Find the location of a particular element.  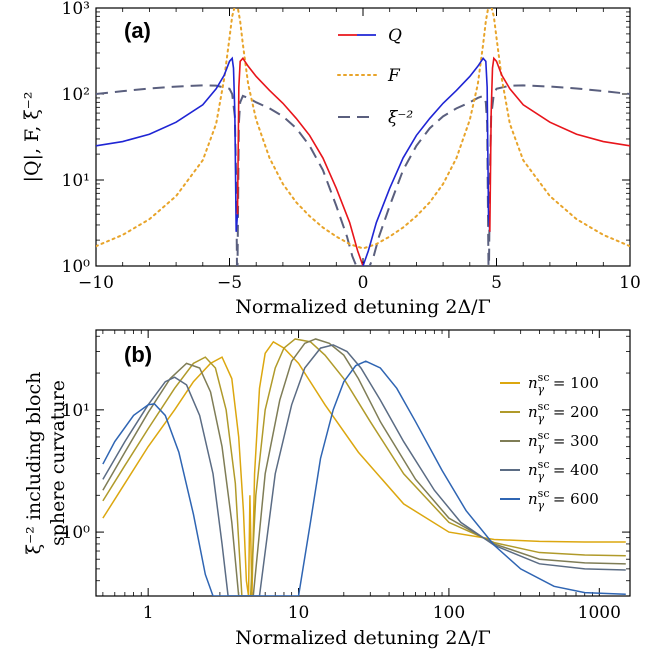

legend-n3-label: nsc γ = 400 is located at coordinates (563, 470).